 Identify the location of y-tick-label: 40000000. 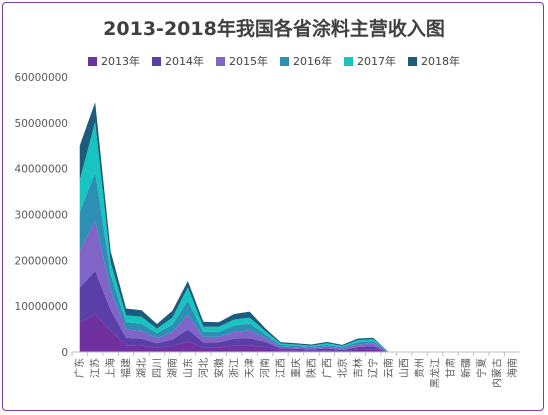
(41, 170).